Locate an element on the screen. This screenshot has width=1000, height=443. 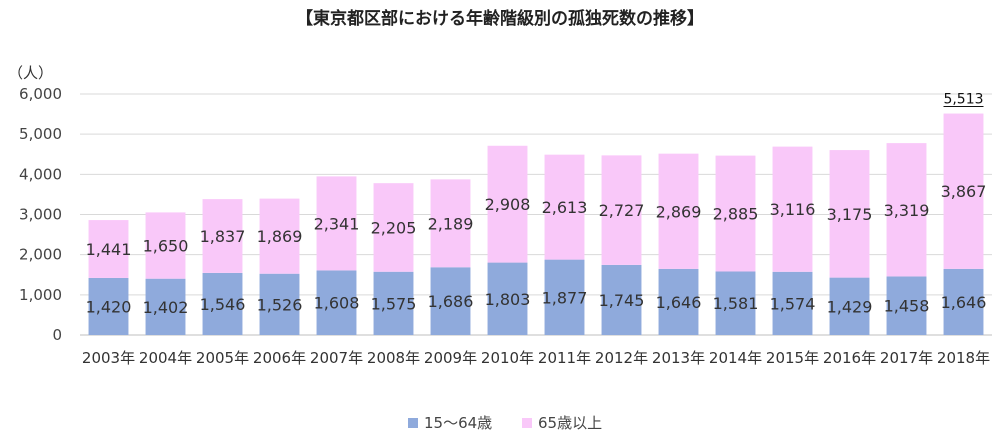
data-label: 3,175 is located at coordinates (850, 214).